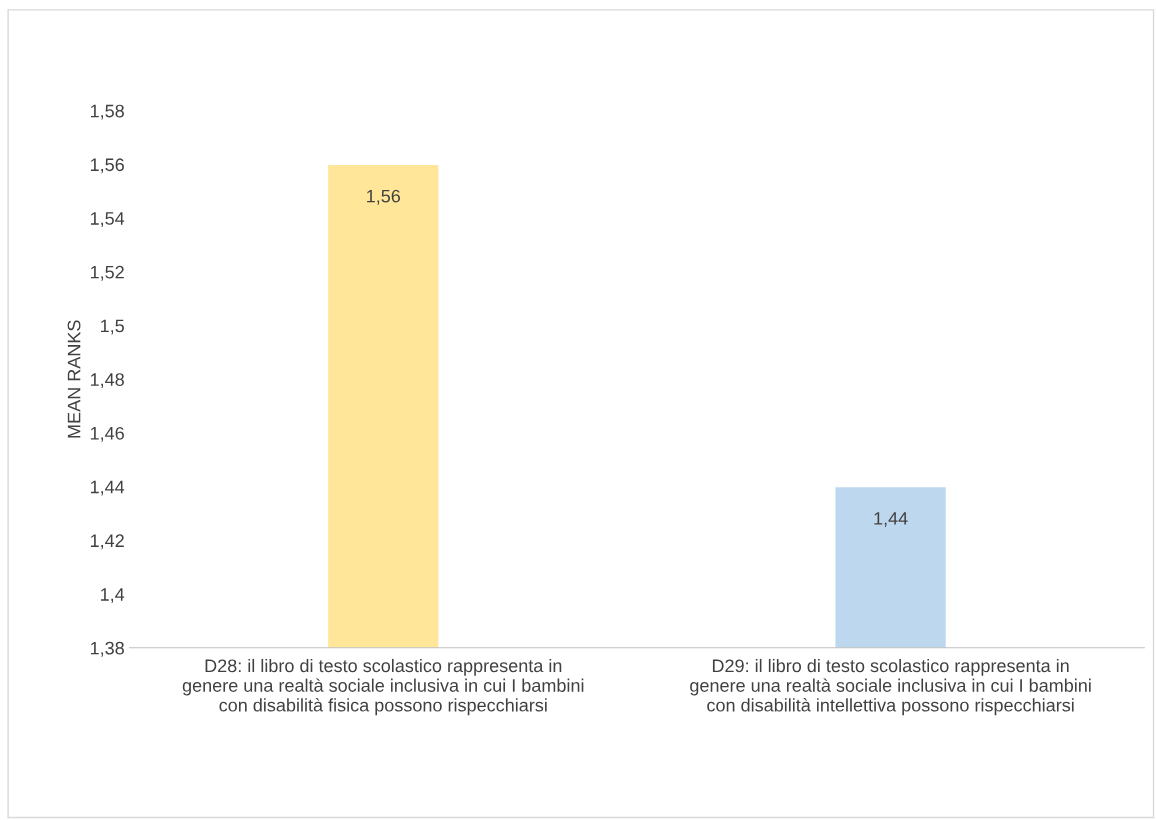  I want to click on x-tick-label: D29: il libro di testo scolastico rappresenta in genere una realtà sociale inclusiva in cui I bambini con disabilità intellettiva possono rispecchiarsi, so click(890, 687).